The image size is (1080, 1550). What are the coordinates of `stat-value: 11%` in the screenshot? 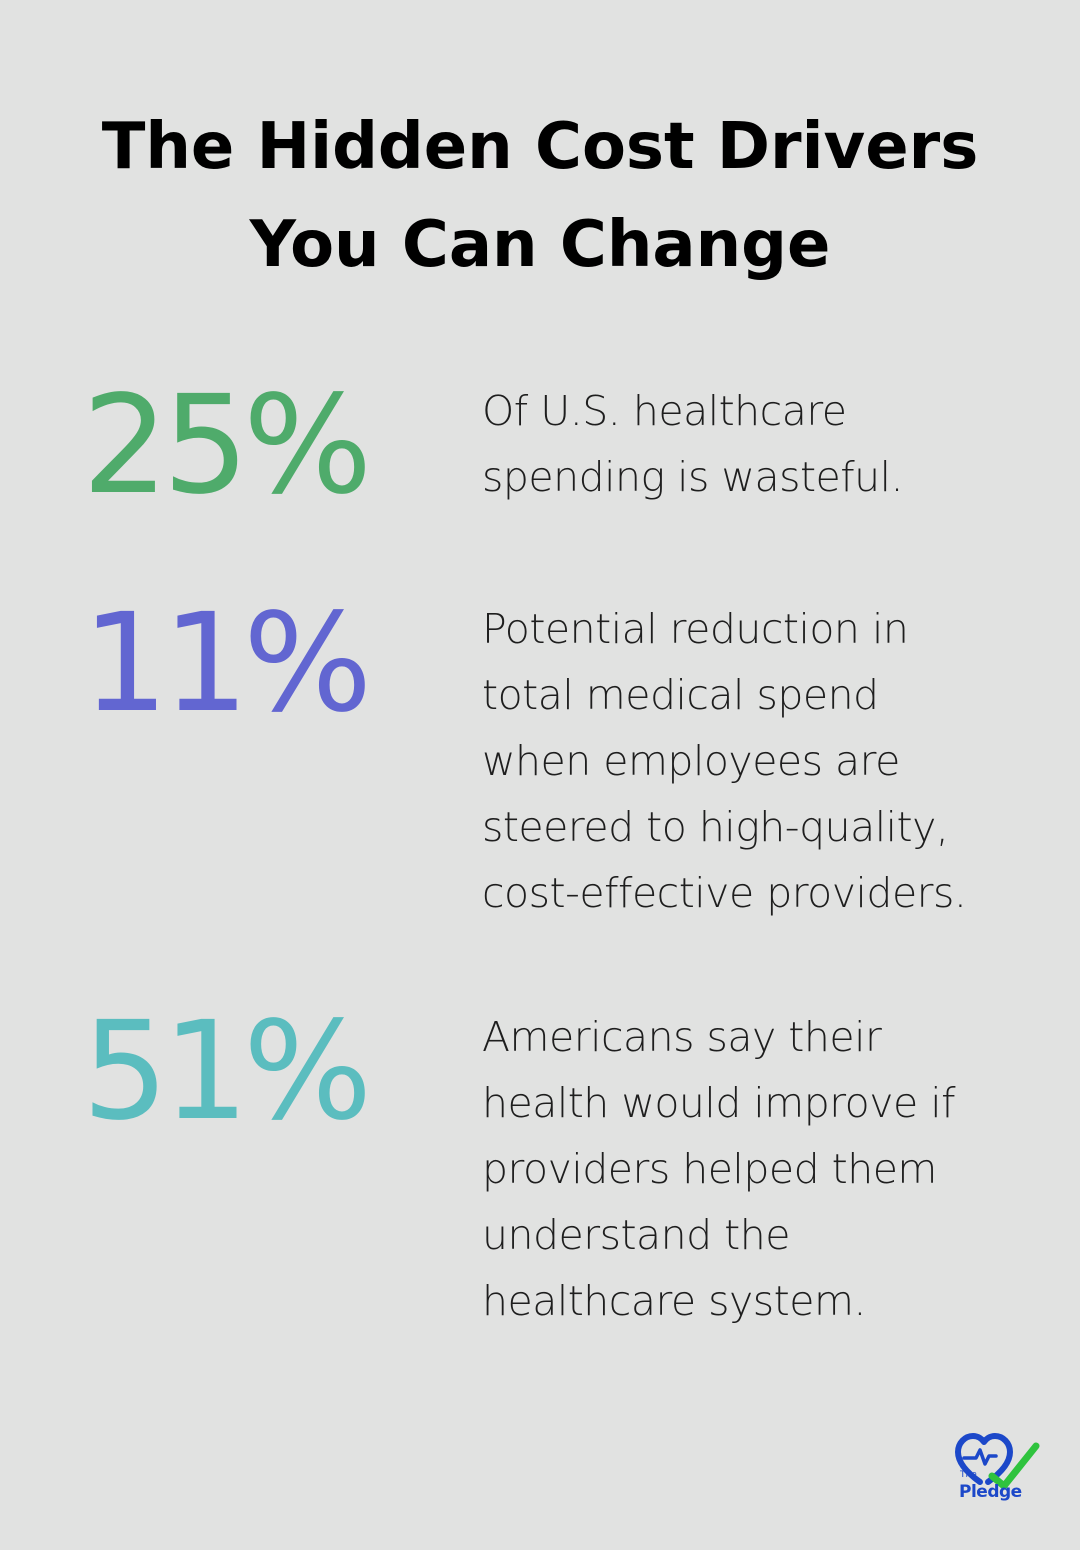 It's located at (227, 664).